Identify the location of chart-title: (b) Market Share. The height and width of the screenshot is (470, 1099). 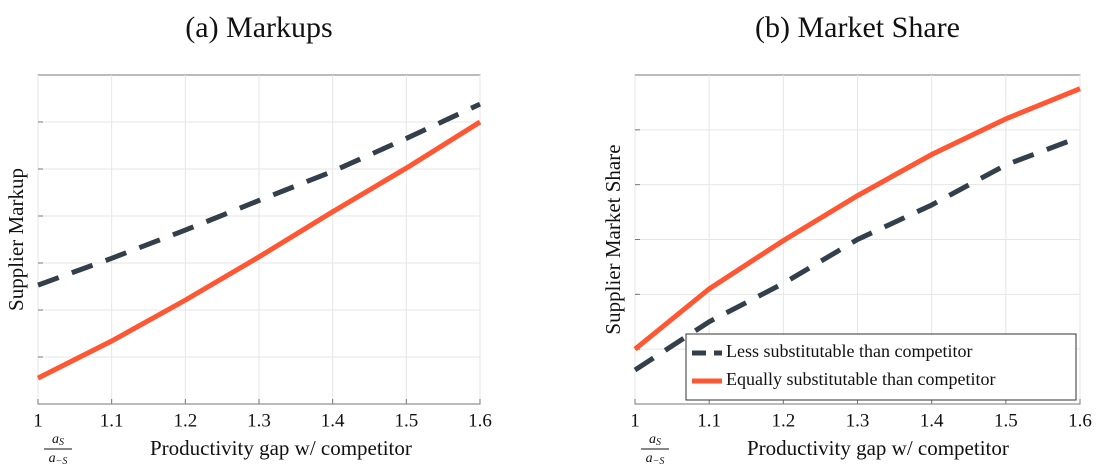
(857, 27).